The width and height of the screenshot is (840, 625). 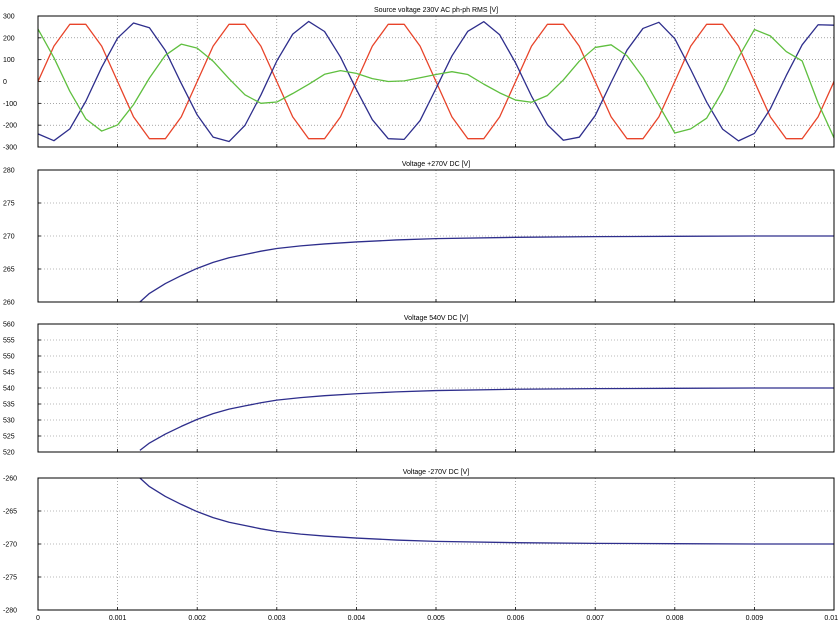 What do you see at coordinates (357, 618) in the screenshot?
I see `x-tick-label: 0.004` at bounding box center [357, 618].